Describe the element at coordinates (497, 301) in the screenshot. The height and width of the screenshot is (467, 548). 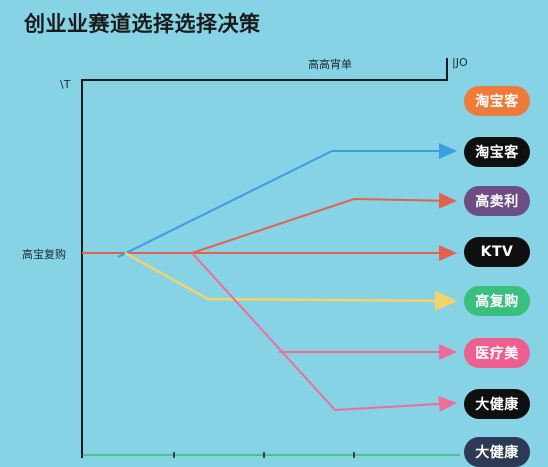
I see `option-badge: 高复购` at that location.